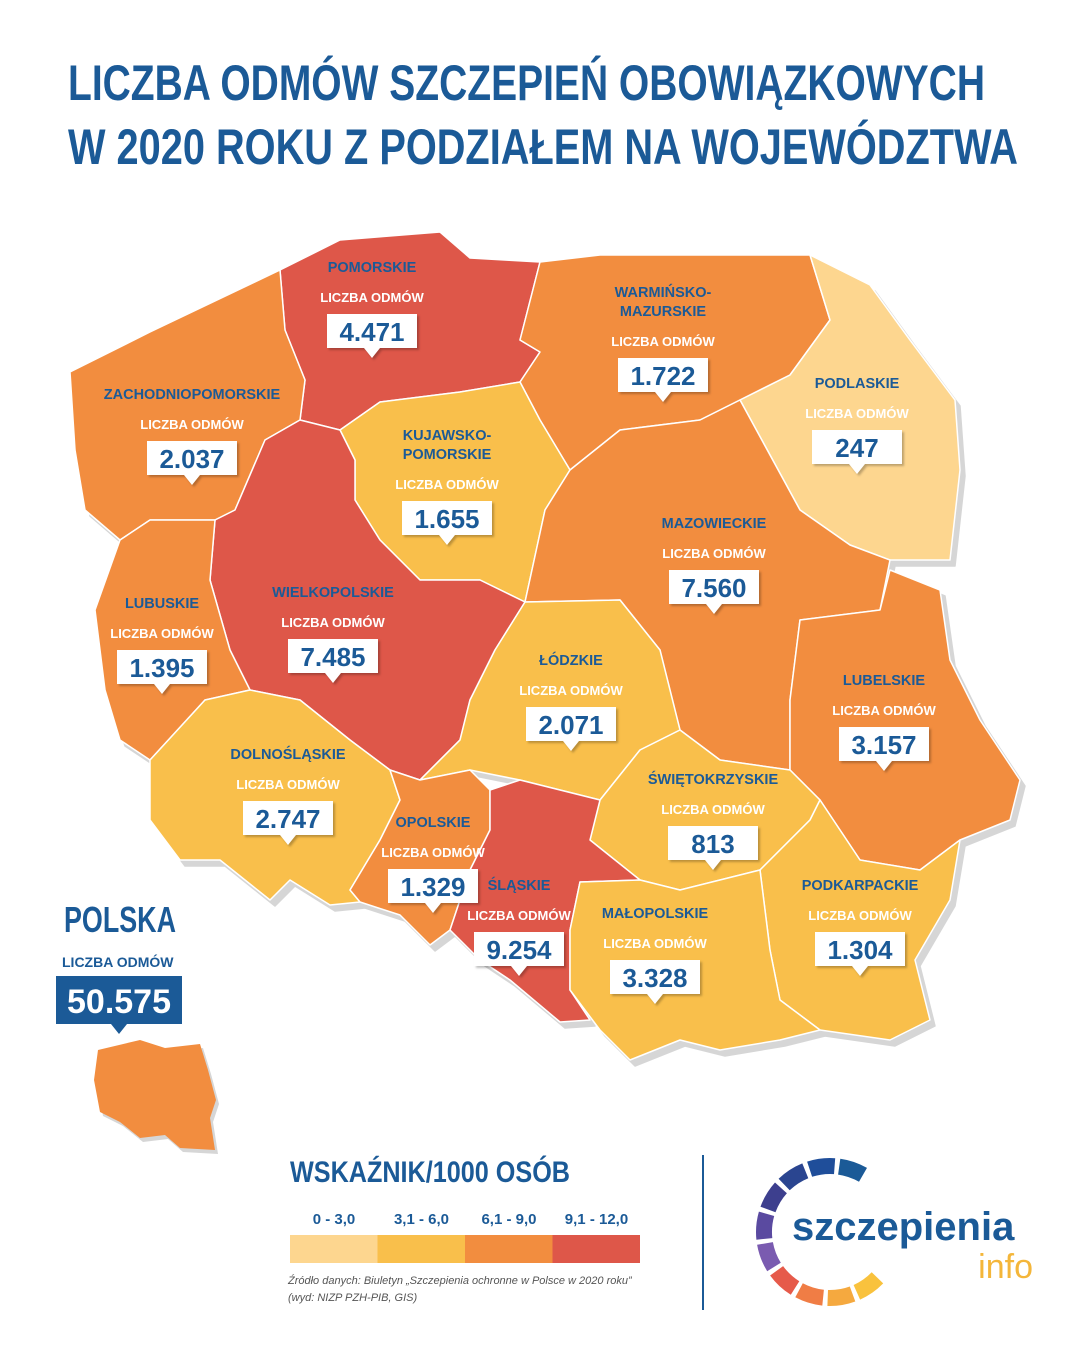  What do you see at coordinates (430, 1172) in the screenshot?
I see `legend-title: WSKAŹNIK/1000 OSÓB` at bounding box center [430, 1172].